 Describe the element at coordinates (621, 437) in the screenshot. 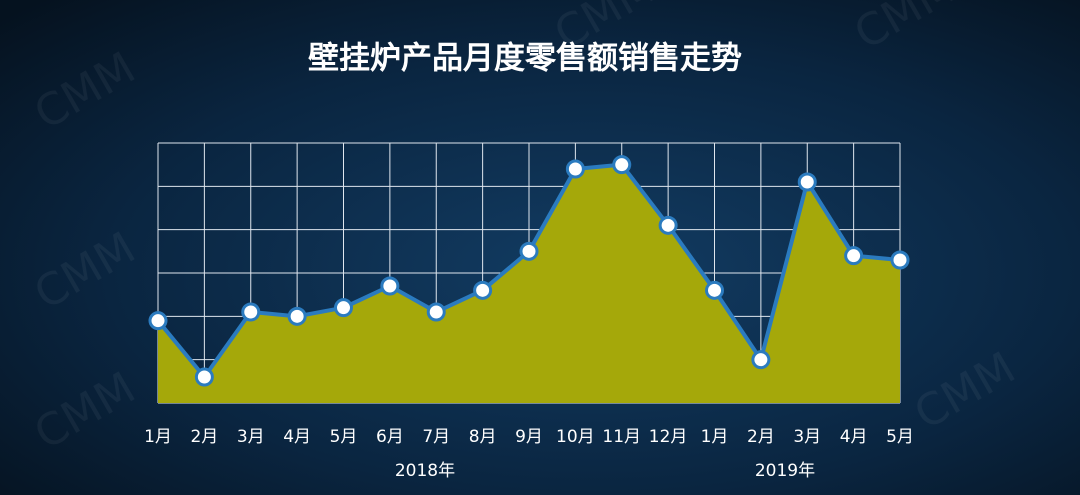

I see `x-tick-label: 11月` at that location.